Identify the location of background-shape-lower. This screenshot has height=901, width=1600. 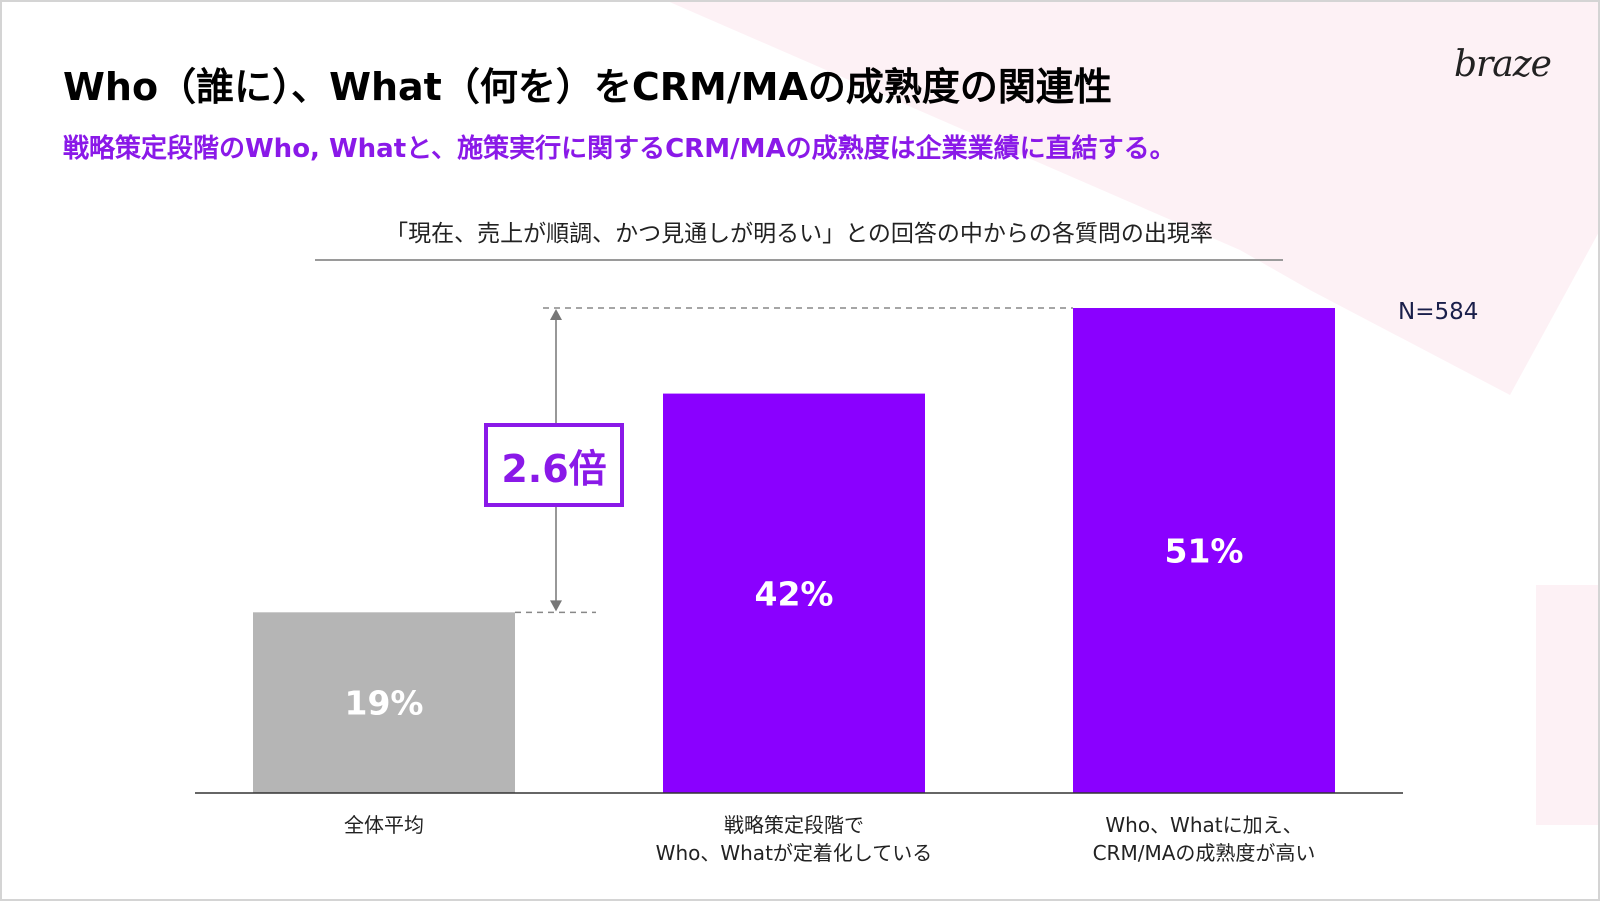
(1568, 705).